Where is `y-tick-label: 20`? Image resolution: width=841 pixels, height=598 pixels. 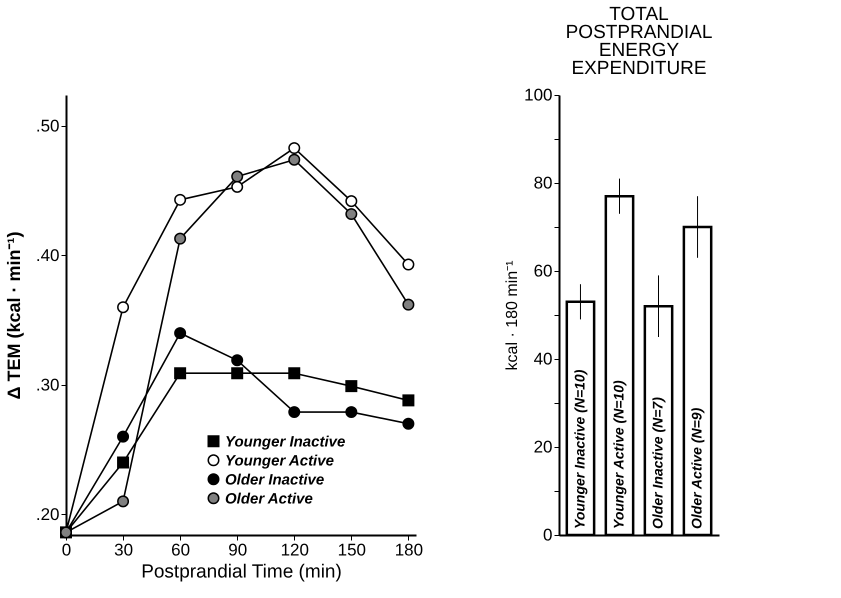
y-tick-label: 20 is located at coordinates (543, 447).